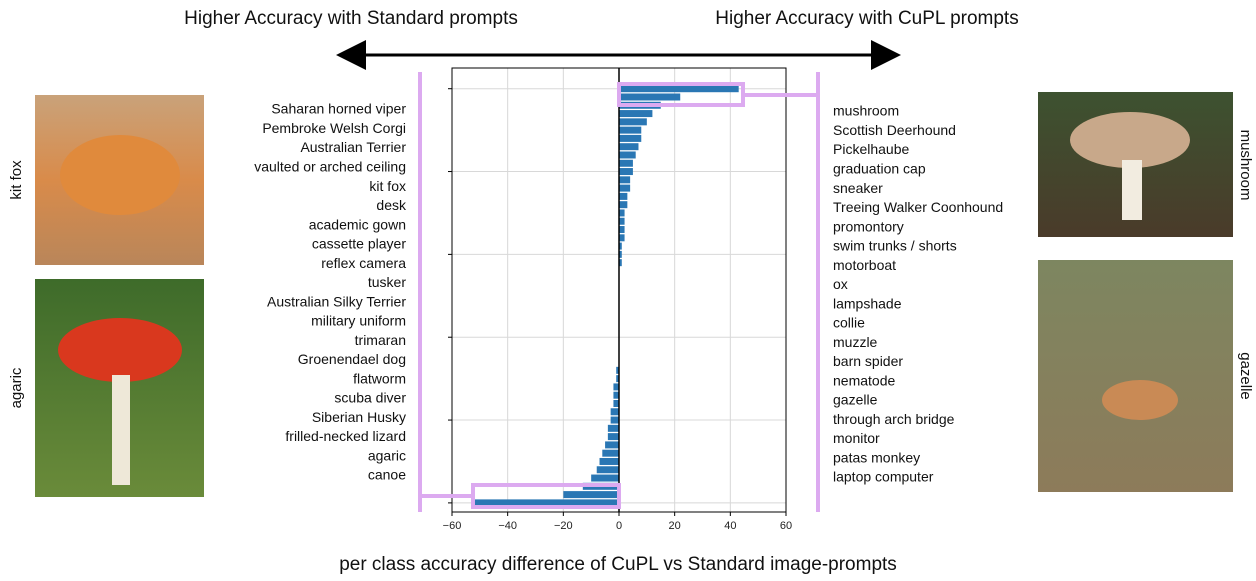 The width and height of the screenshot is (1256, 581). Describe the element at coordinates (507, 526) in the screenshot. I see `x-tick-label: −40` at that location.